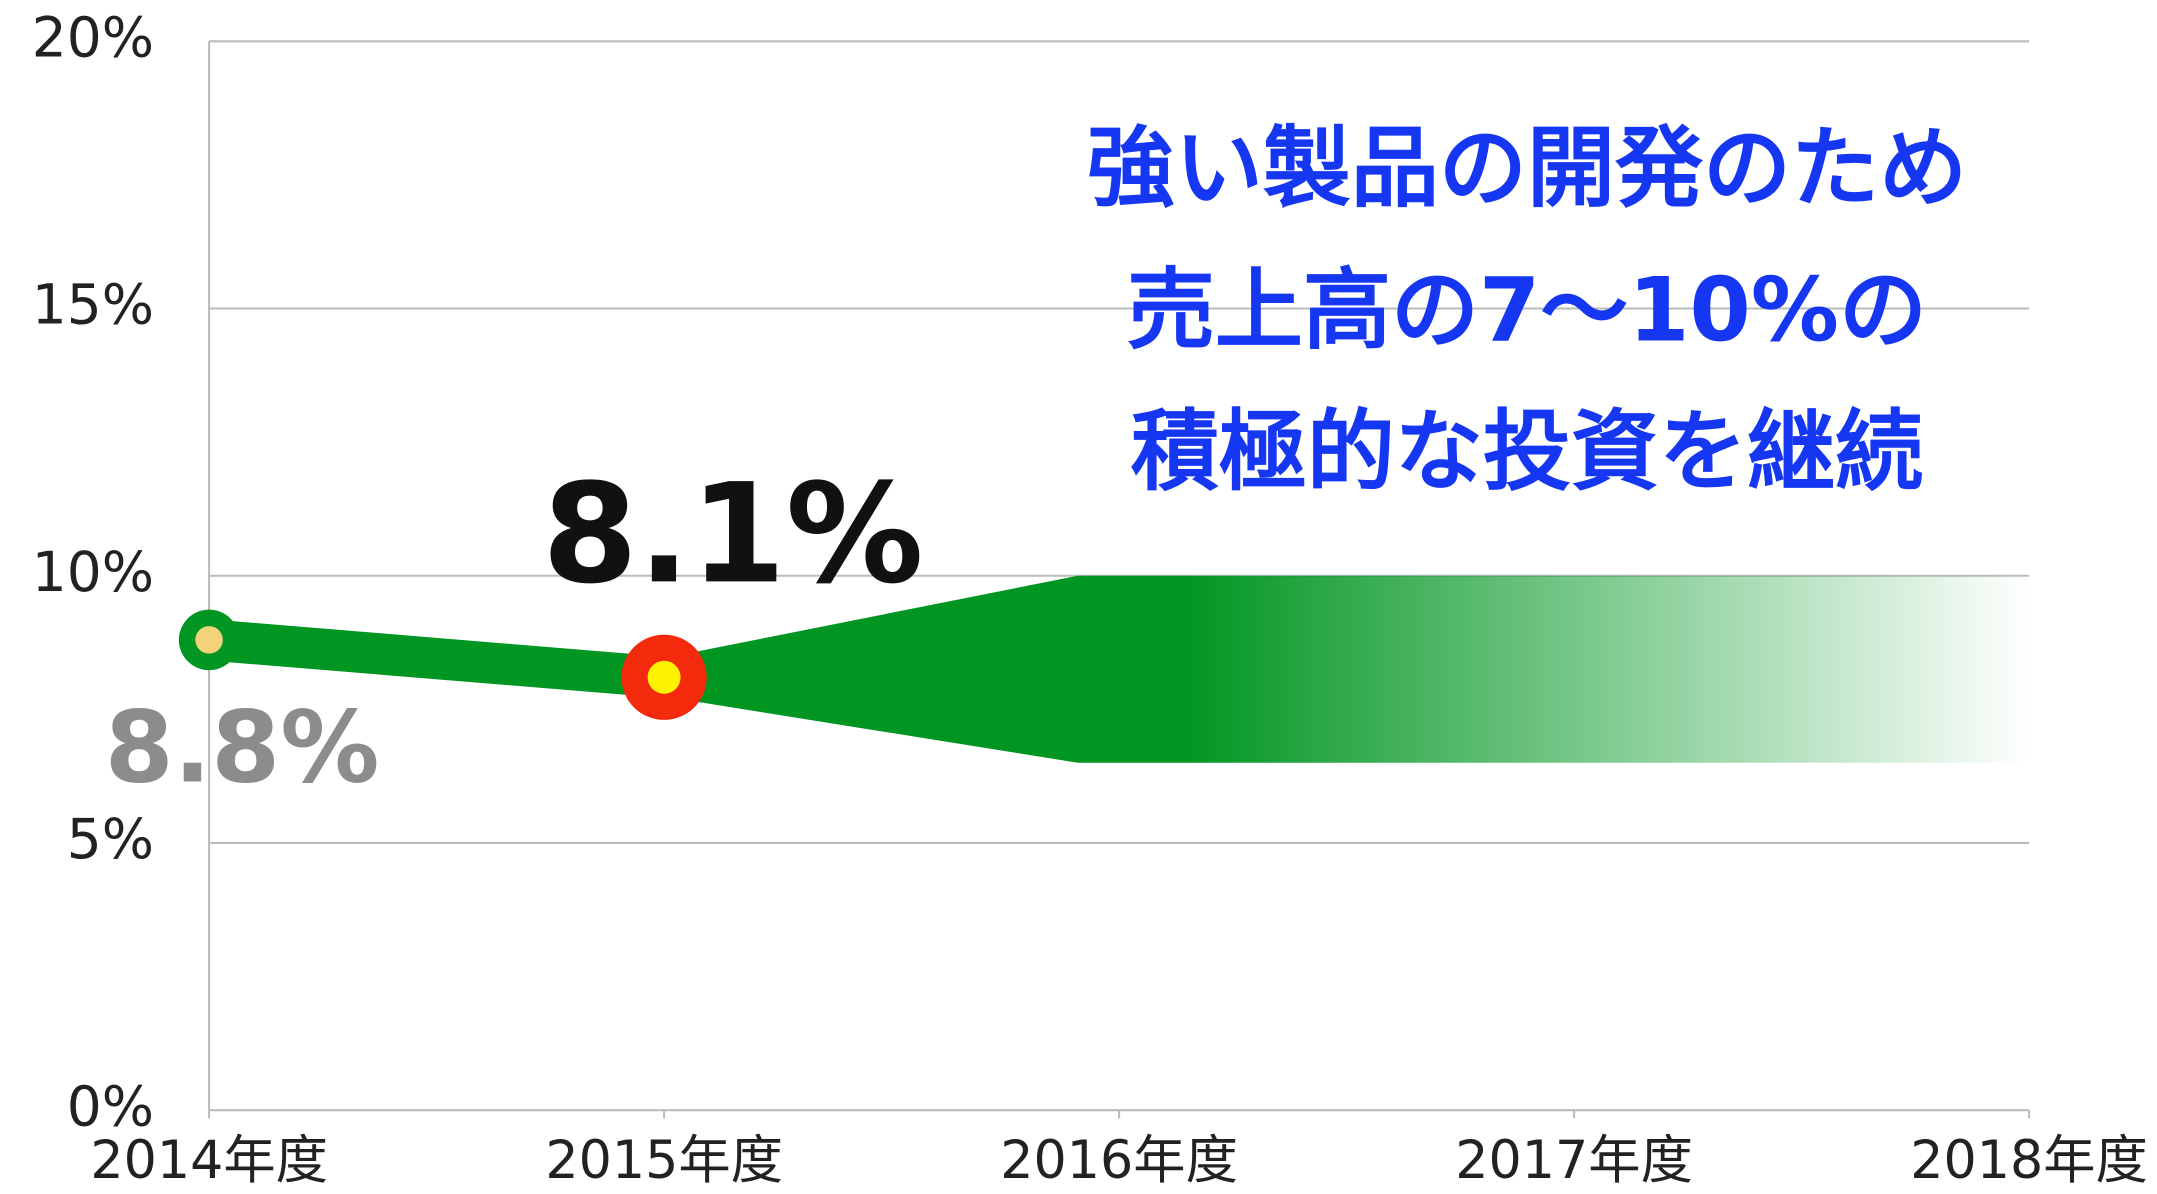 This screenshot has width=2157, height=1194. What do you see at coordinates (1527, 309) in the screenshot?
I see `annotation: 売上高の7〜10%の` at bounding box center [1527, 309].